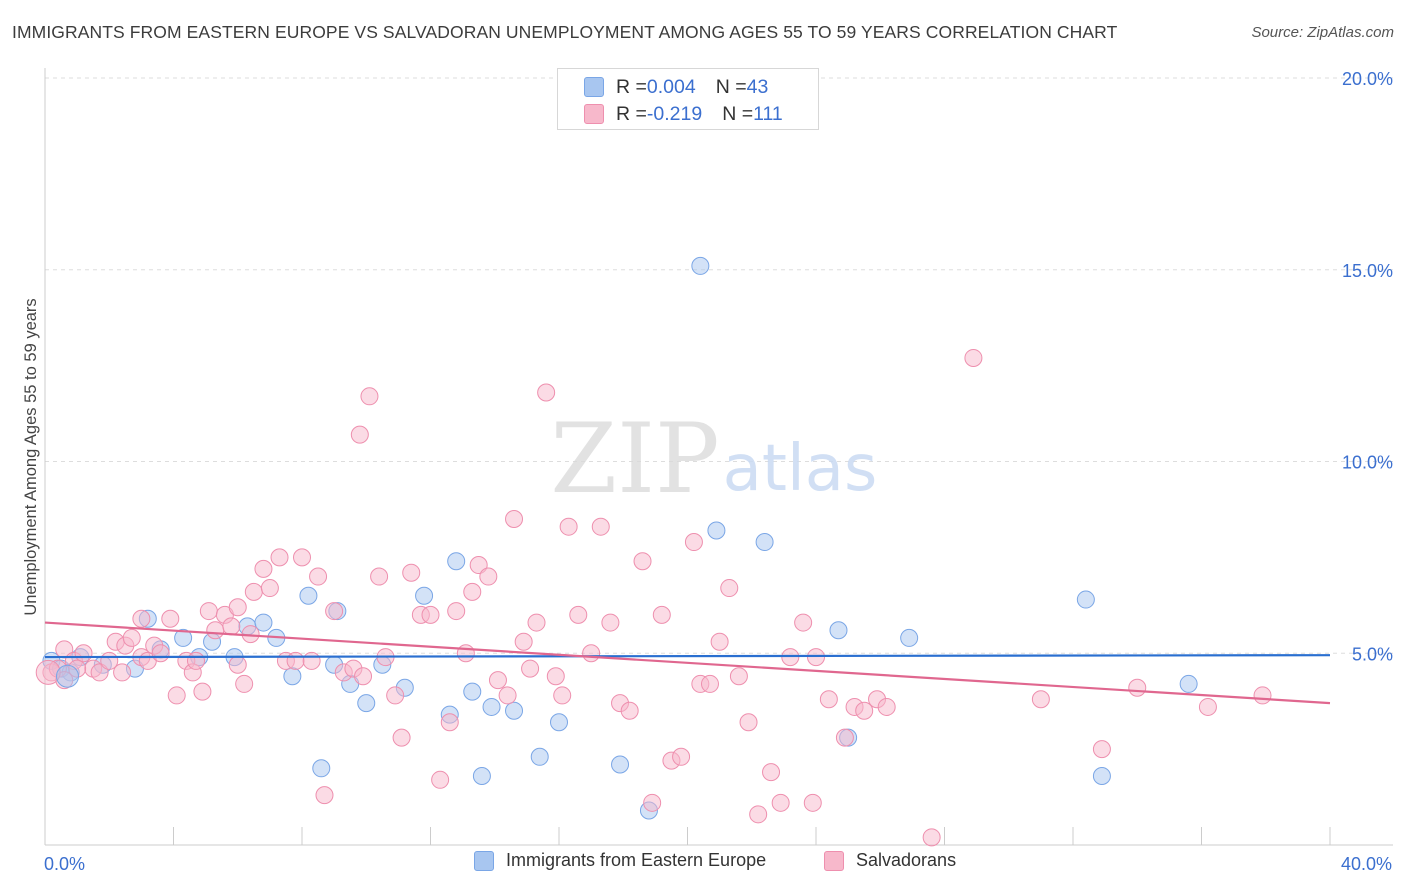  I want to click on legend-r-value: -0.219, so click(674, 113).